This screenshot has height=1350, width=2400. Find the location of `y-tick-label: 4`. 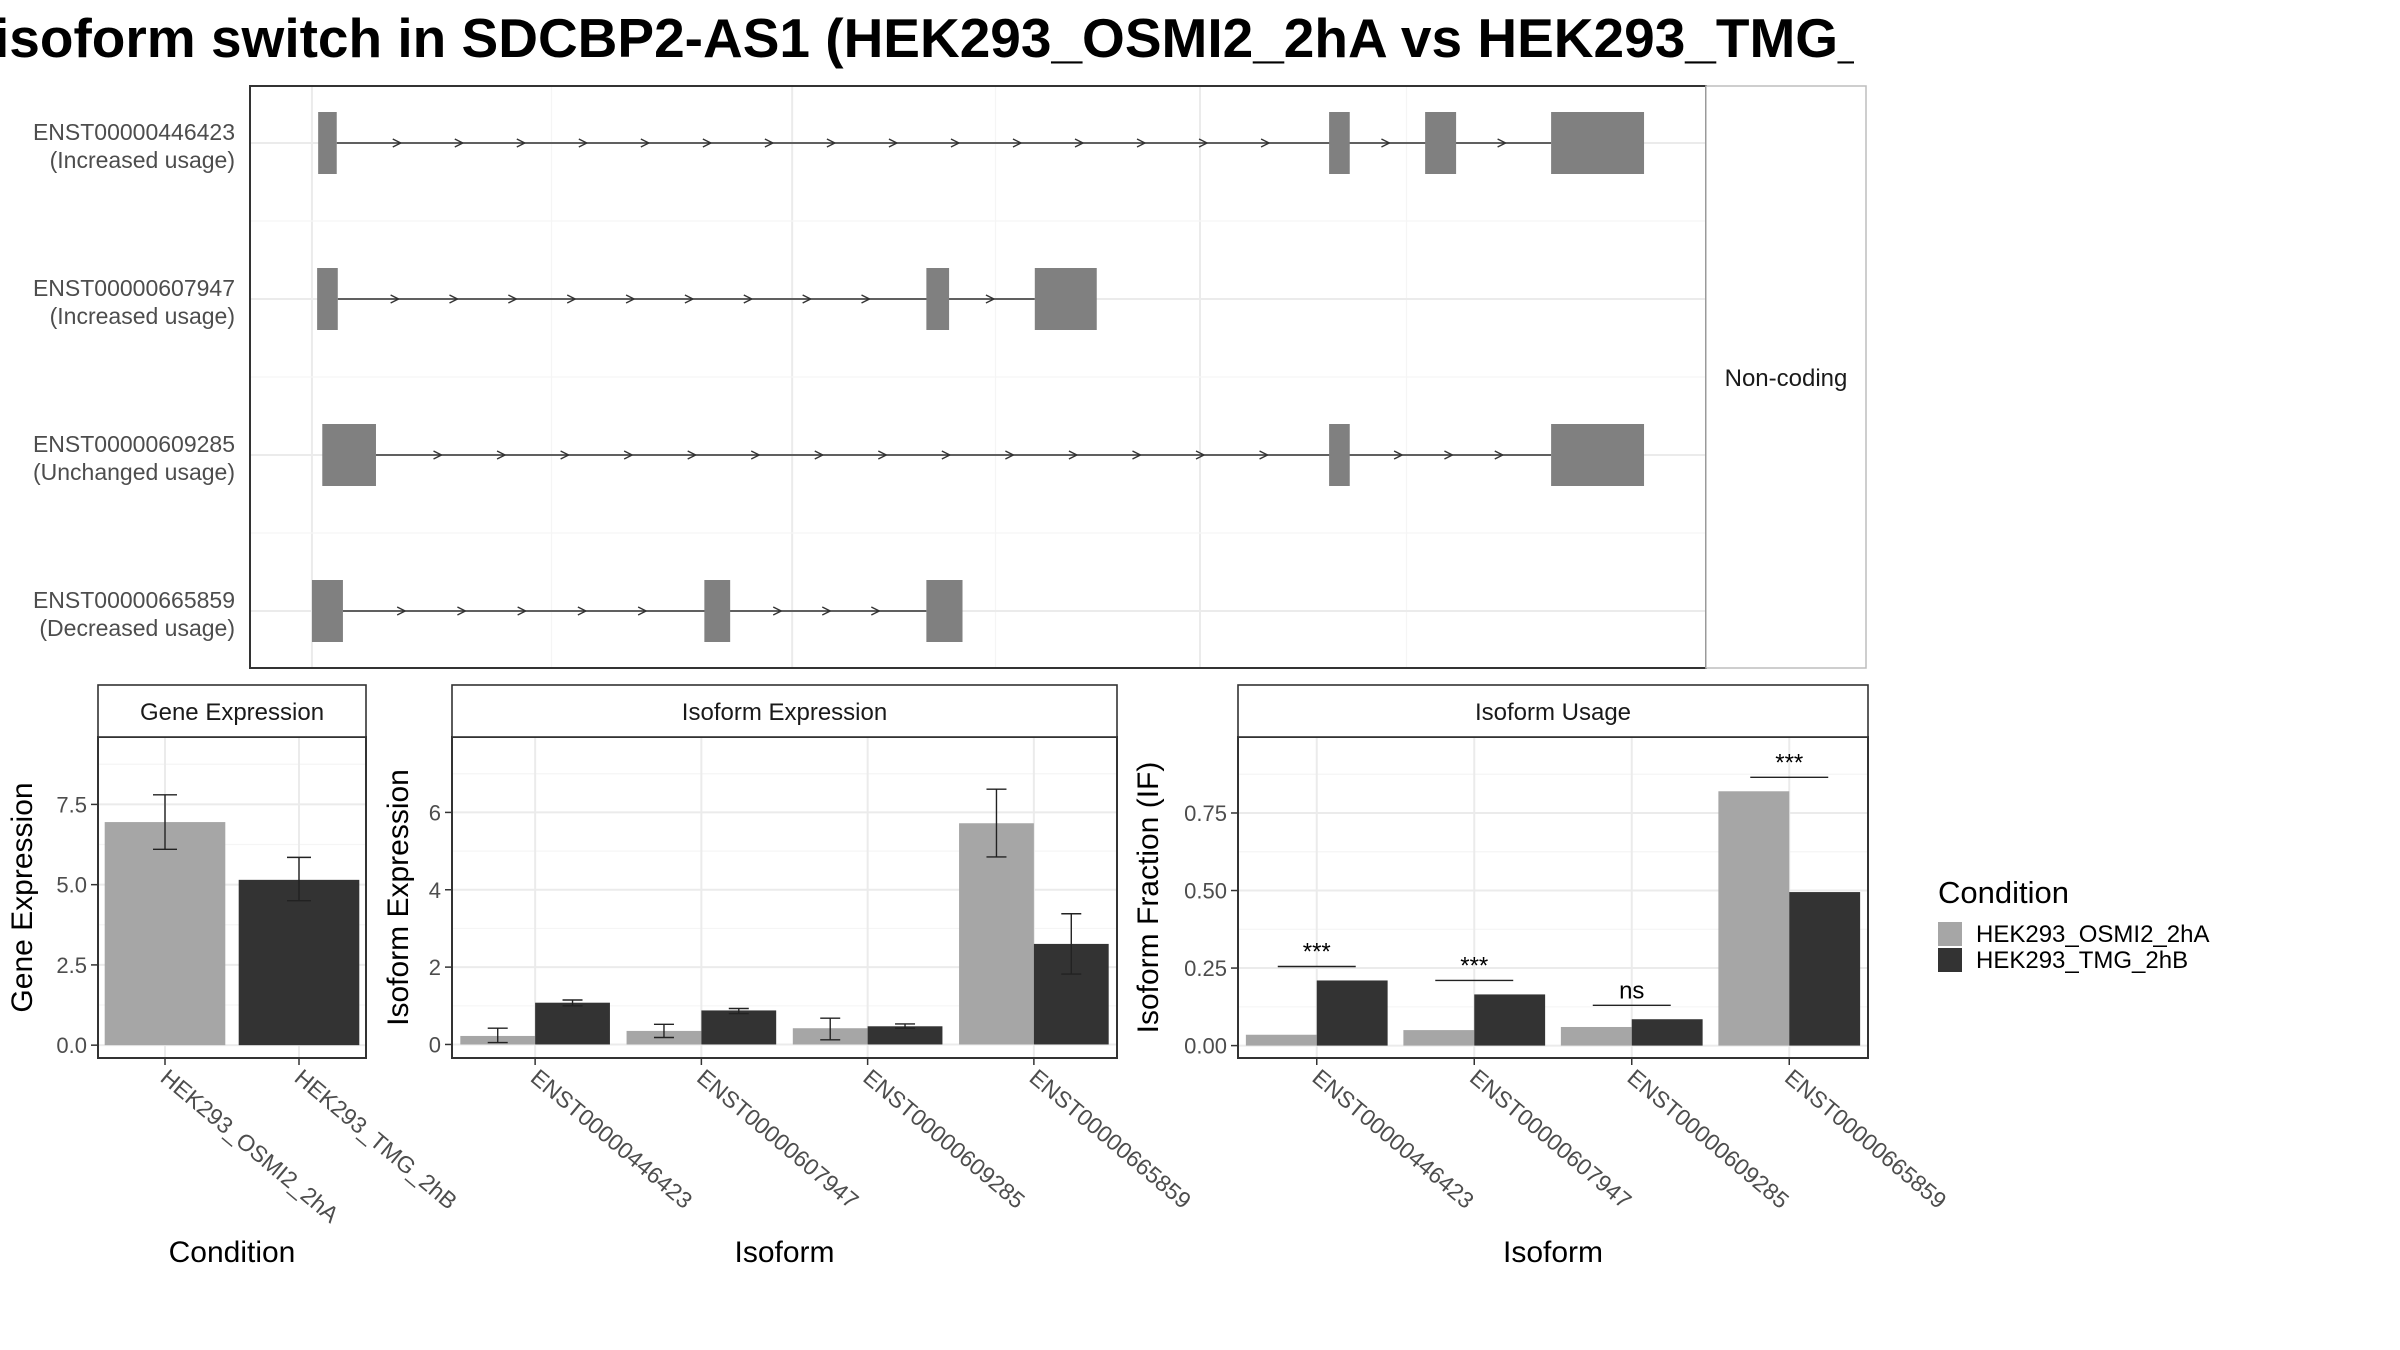

y-tick-label: 4 is located at coordinates (435, 890).